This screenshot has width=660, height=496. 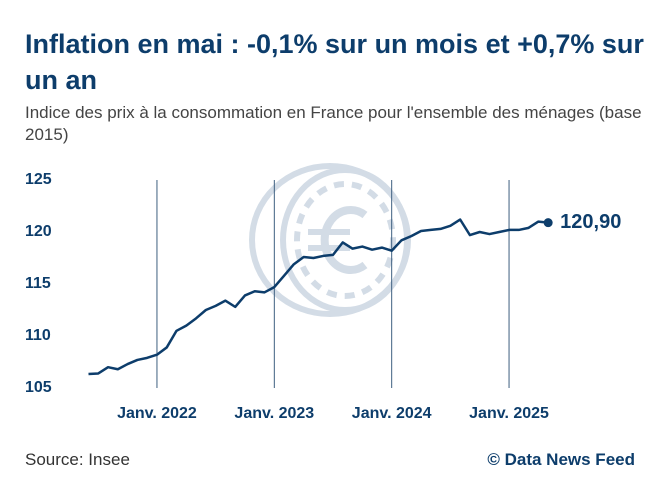 What do you see at coordinates (38, 179) in the screenshot?
I see `y-tick-label: 125` at bounding box center [38, 179].